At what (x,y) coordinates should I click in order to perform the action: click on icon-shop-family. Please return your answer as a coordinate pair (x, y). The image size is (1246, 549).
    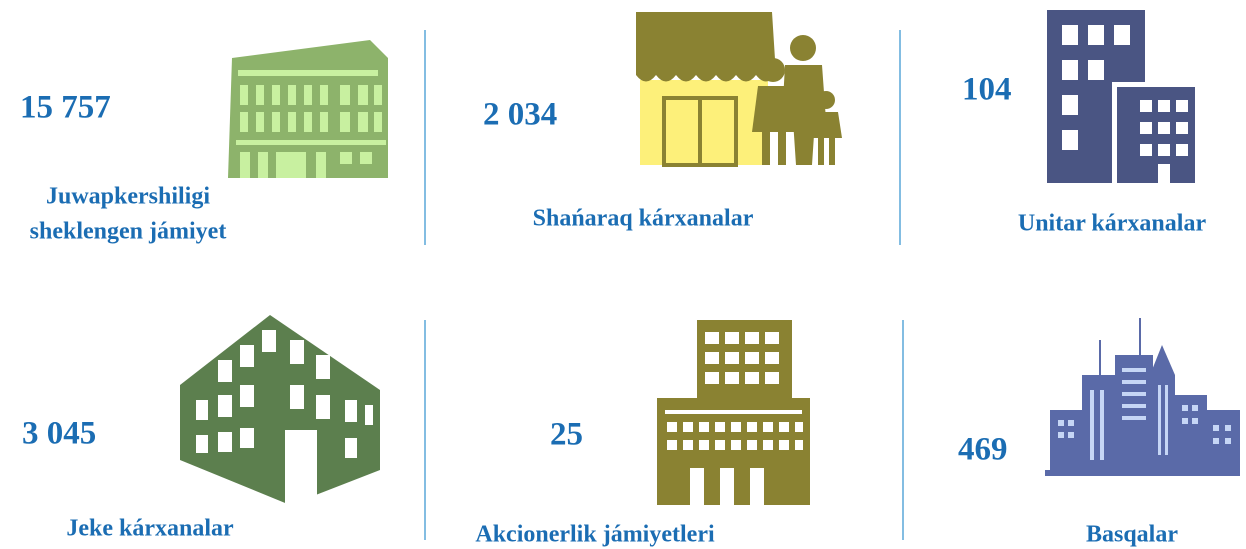
    Looking at the image, I should click on (739, 89).